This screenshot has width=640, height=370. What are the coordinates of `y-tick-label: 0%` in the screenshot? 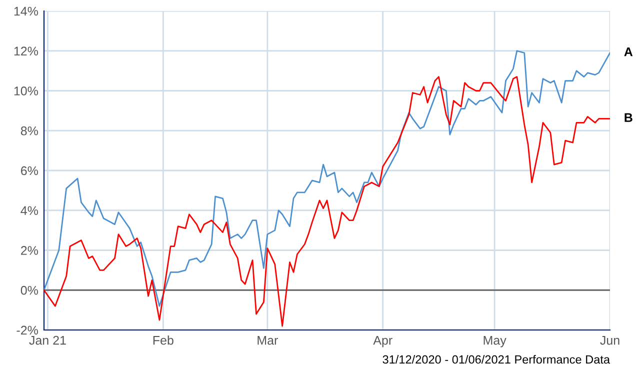 It's located at (29, 290).